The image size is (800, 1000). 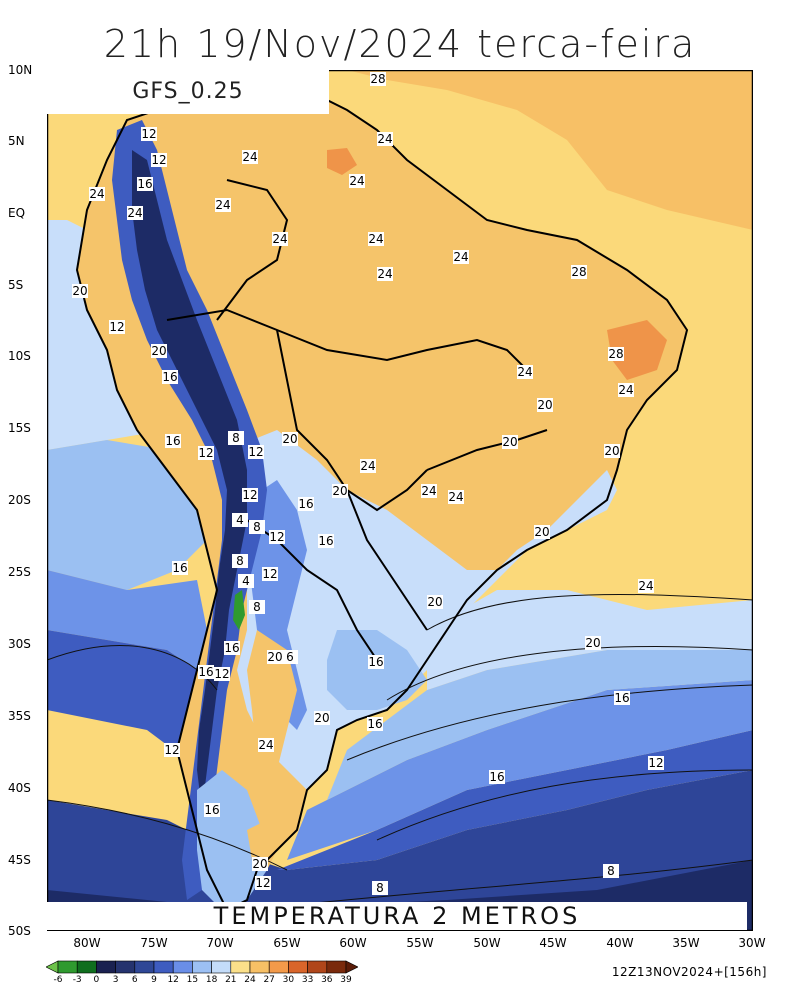 I want to click on isotherm-12-south, so click(x=167, y=835).